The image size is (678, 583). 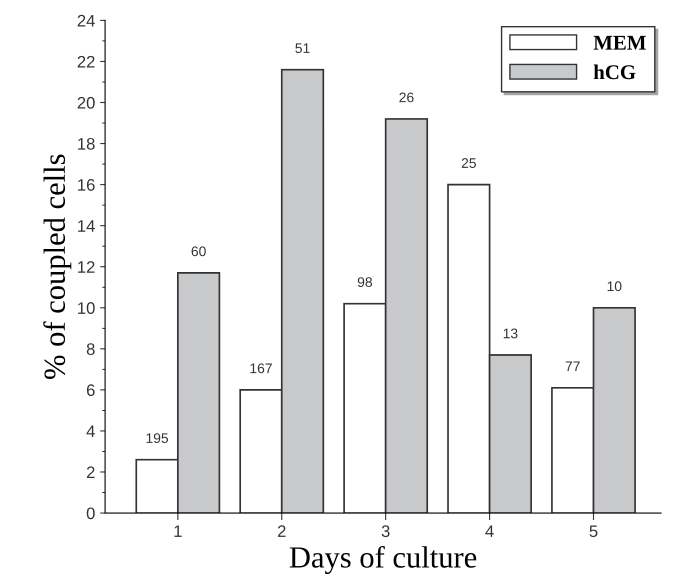 What do you see at coordinates (199, 251) in the screenshot?
I see `annotation: 60` at bounding box center [199, 251].